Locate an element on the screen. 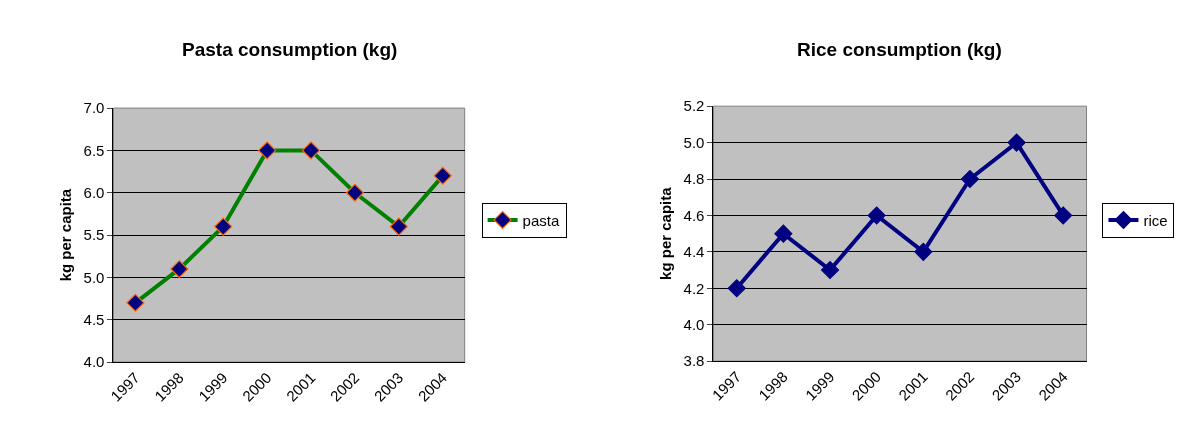 The height and width of the screenshot is (448, 1194). legend-label: rice is located at coordinates (1155, 220).